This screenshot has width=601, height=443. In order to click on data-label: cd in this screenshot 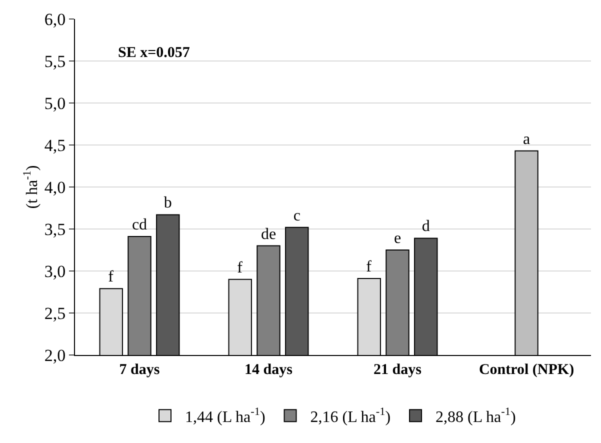, I will do `click(140, 225)`.